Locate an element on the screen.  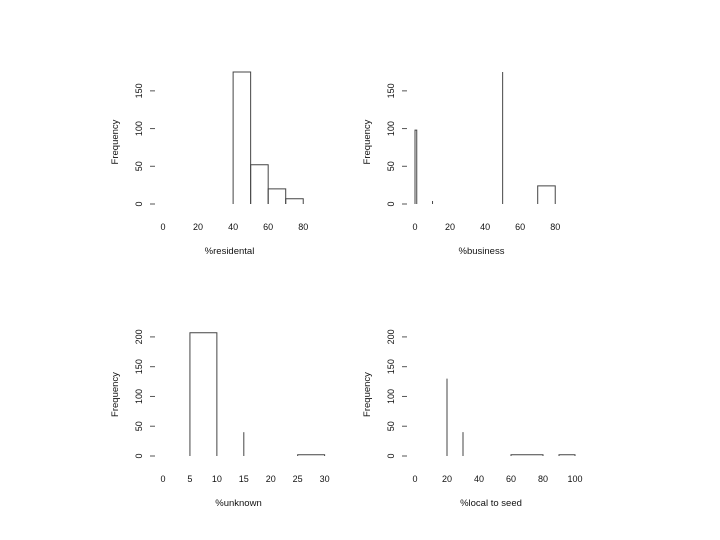
x-tick-label: 5 is located at coordinates (189, 479).